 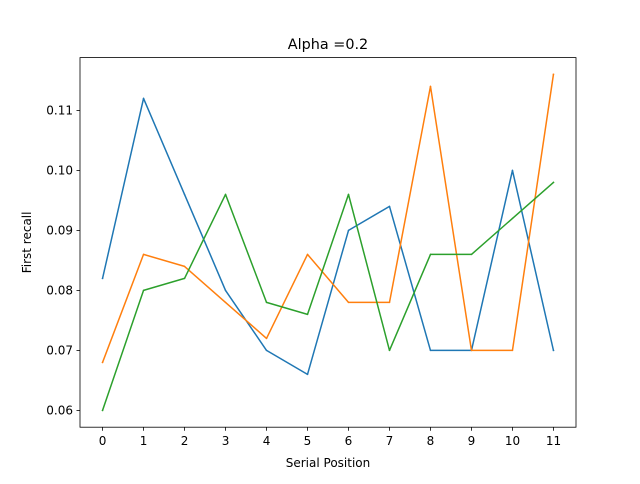 I want to click on y-tick-label: 0.09, so click(x=59, y=231).